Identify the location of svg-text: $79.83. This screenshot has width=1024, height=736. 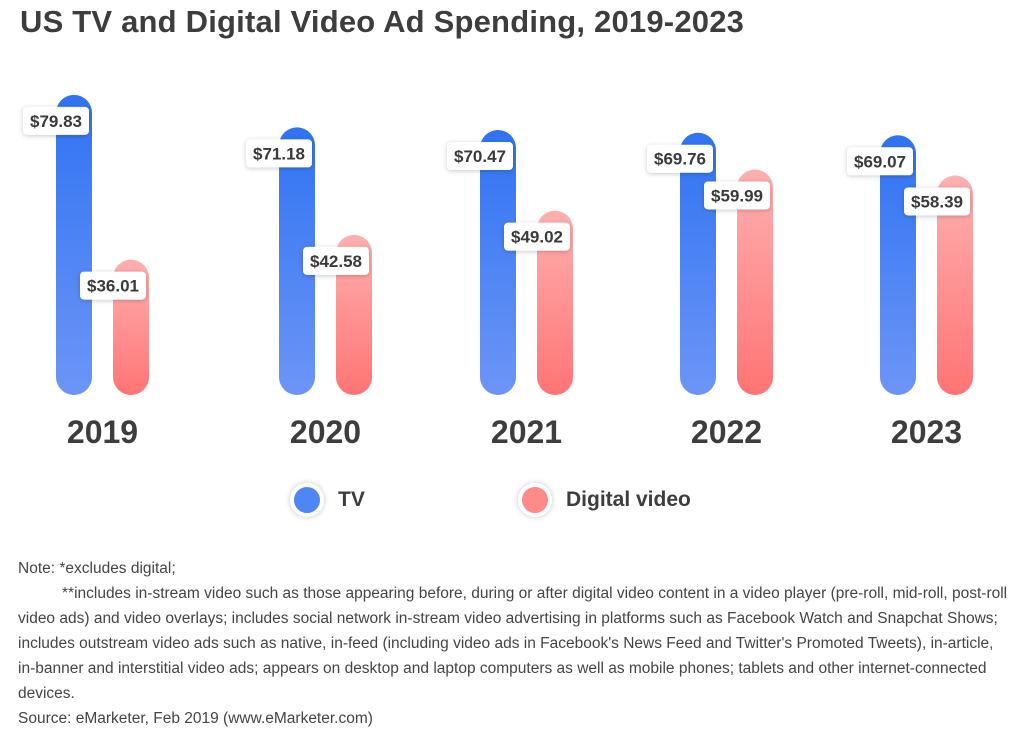
(56, 121).